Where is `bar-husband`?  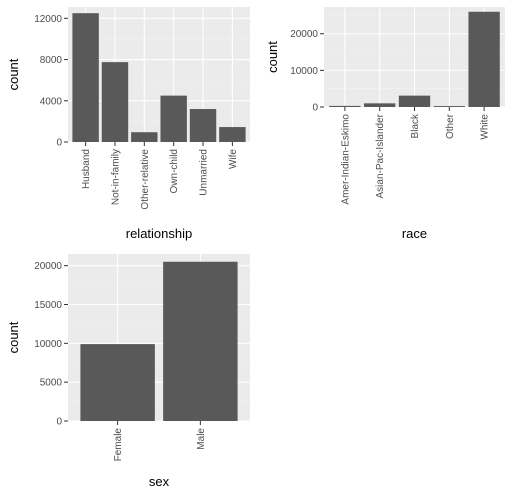
bar-husband is located at coordinates (85, 77).